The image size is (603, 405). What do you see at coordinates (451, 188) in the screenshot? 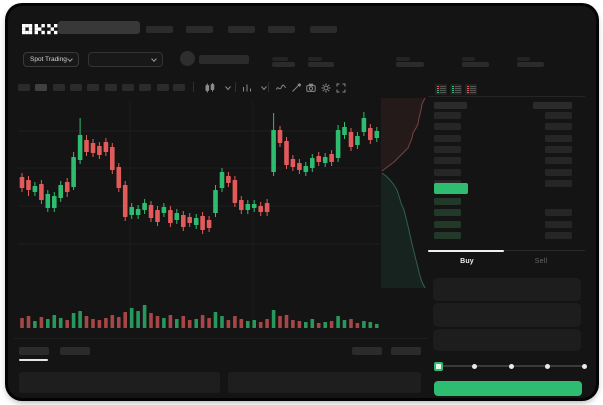
I see `last-price-bar` at bounding box center [451, 188].